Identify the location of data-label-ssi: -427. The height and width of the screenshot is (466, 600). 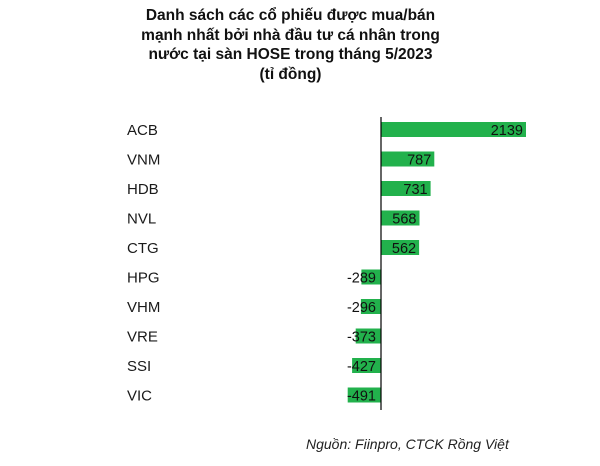
(361, 367).